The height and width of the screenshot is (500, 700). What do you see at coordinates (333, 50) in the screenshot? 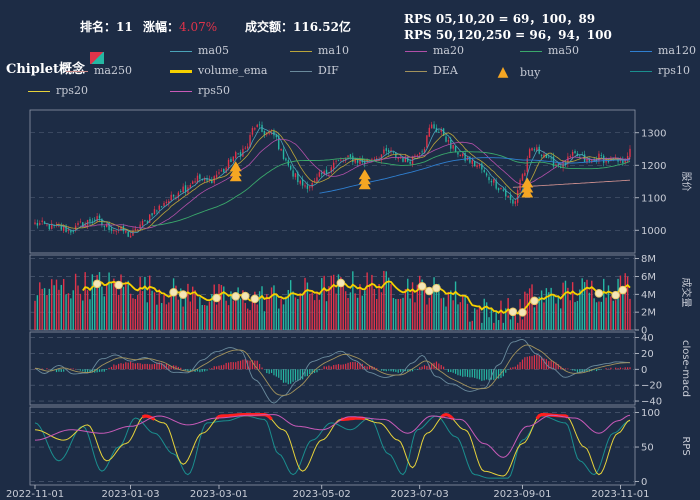
I see `legend-label: ma10` at bounding box center [333, 50].